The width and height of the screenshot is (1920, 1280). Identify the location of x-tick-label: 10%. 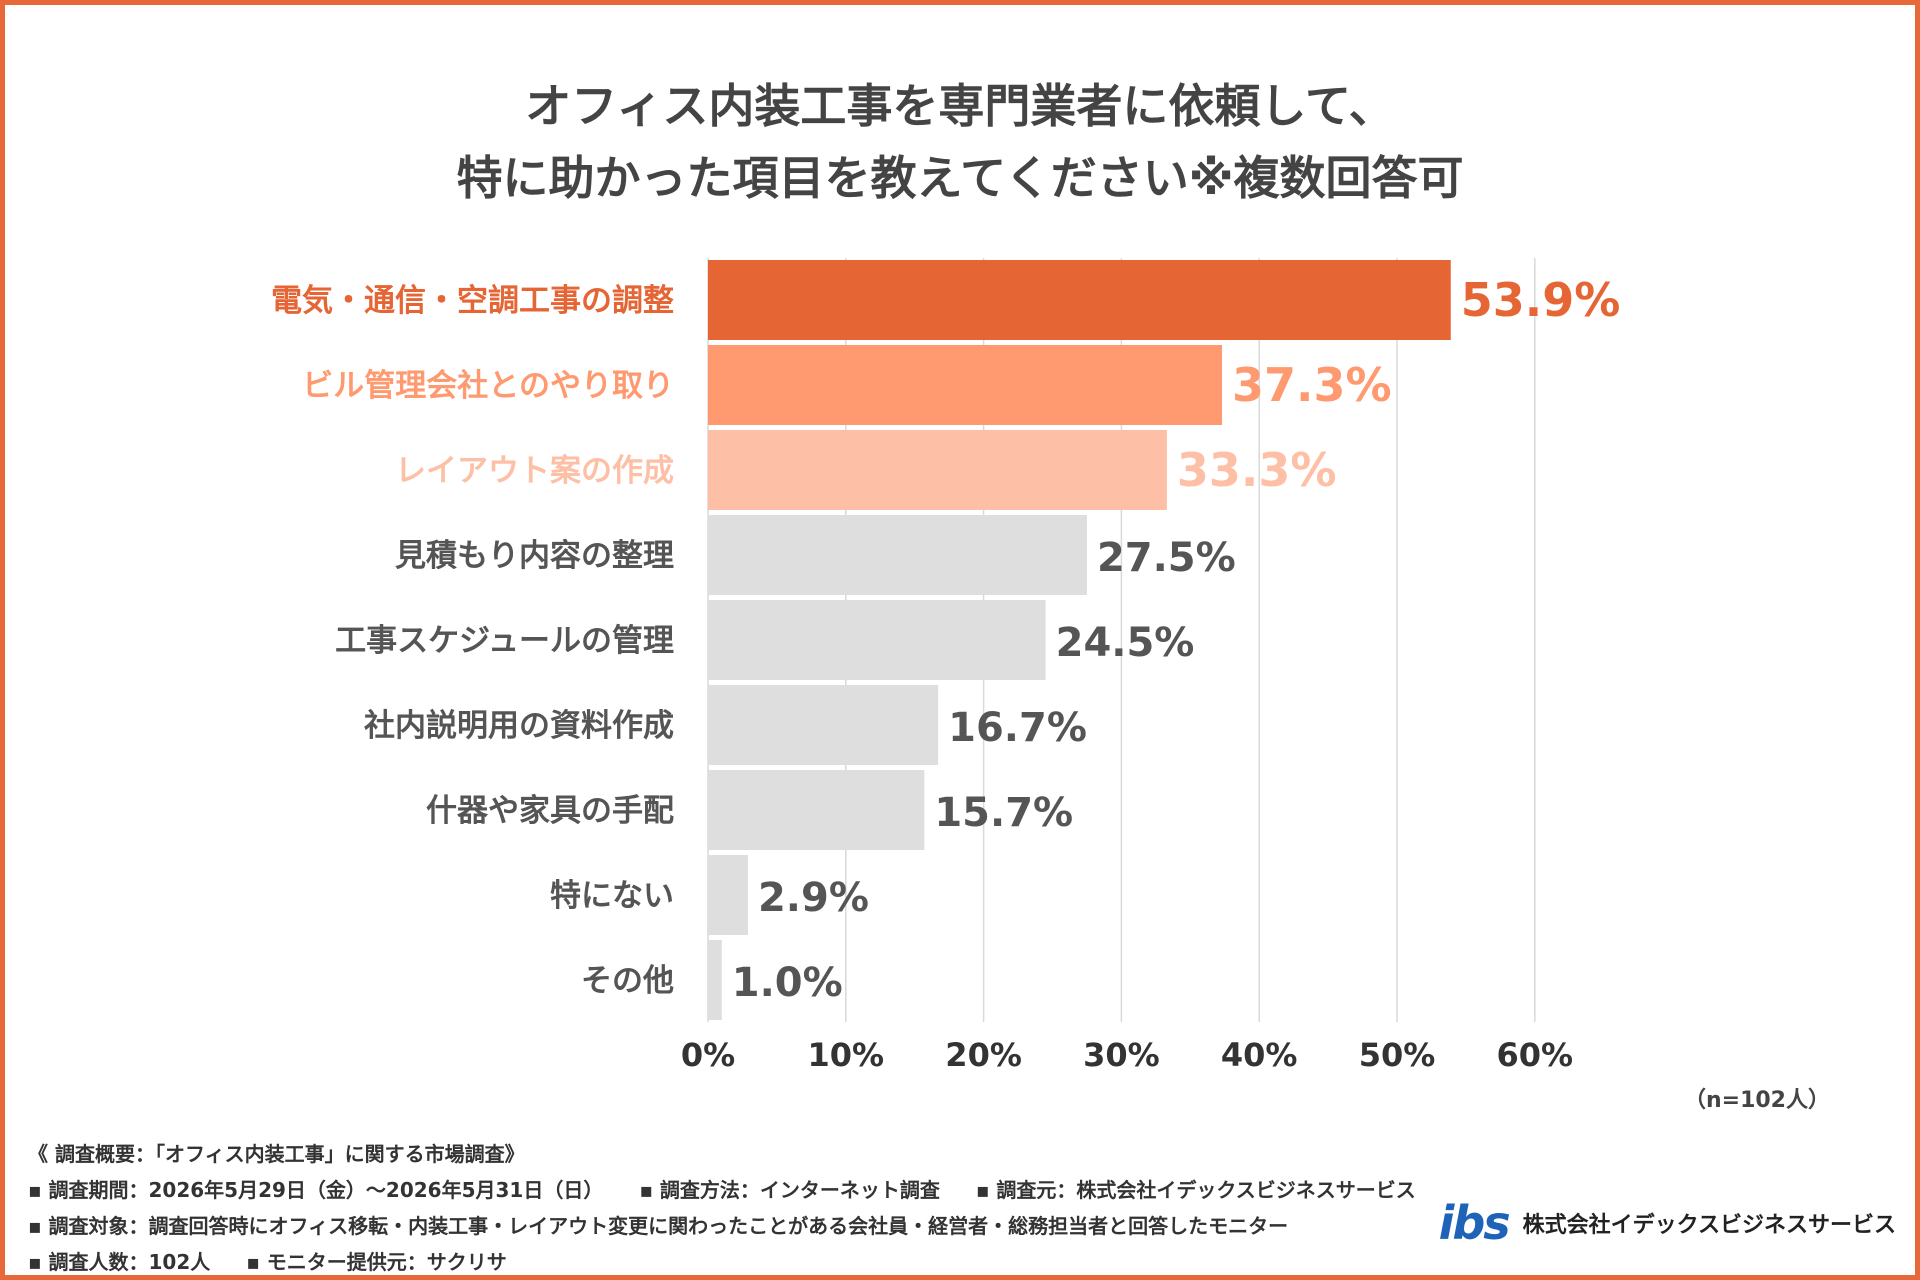
(846, 1055).